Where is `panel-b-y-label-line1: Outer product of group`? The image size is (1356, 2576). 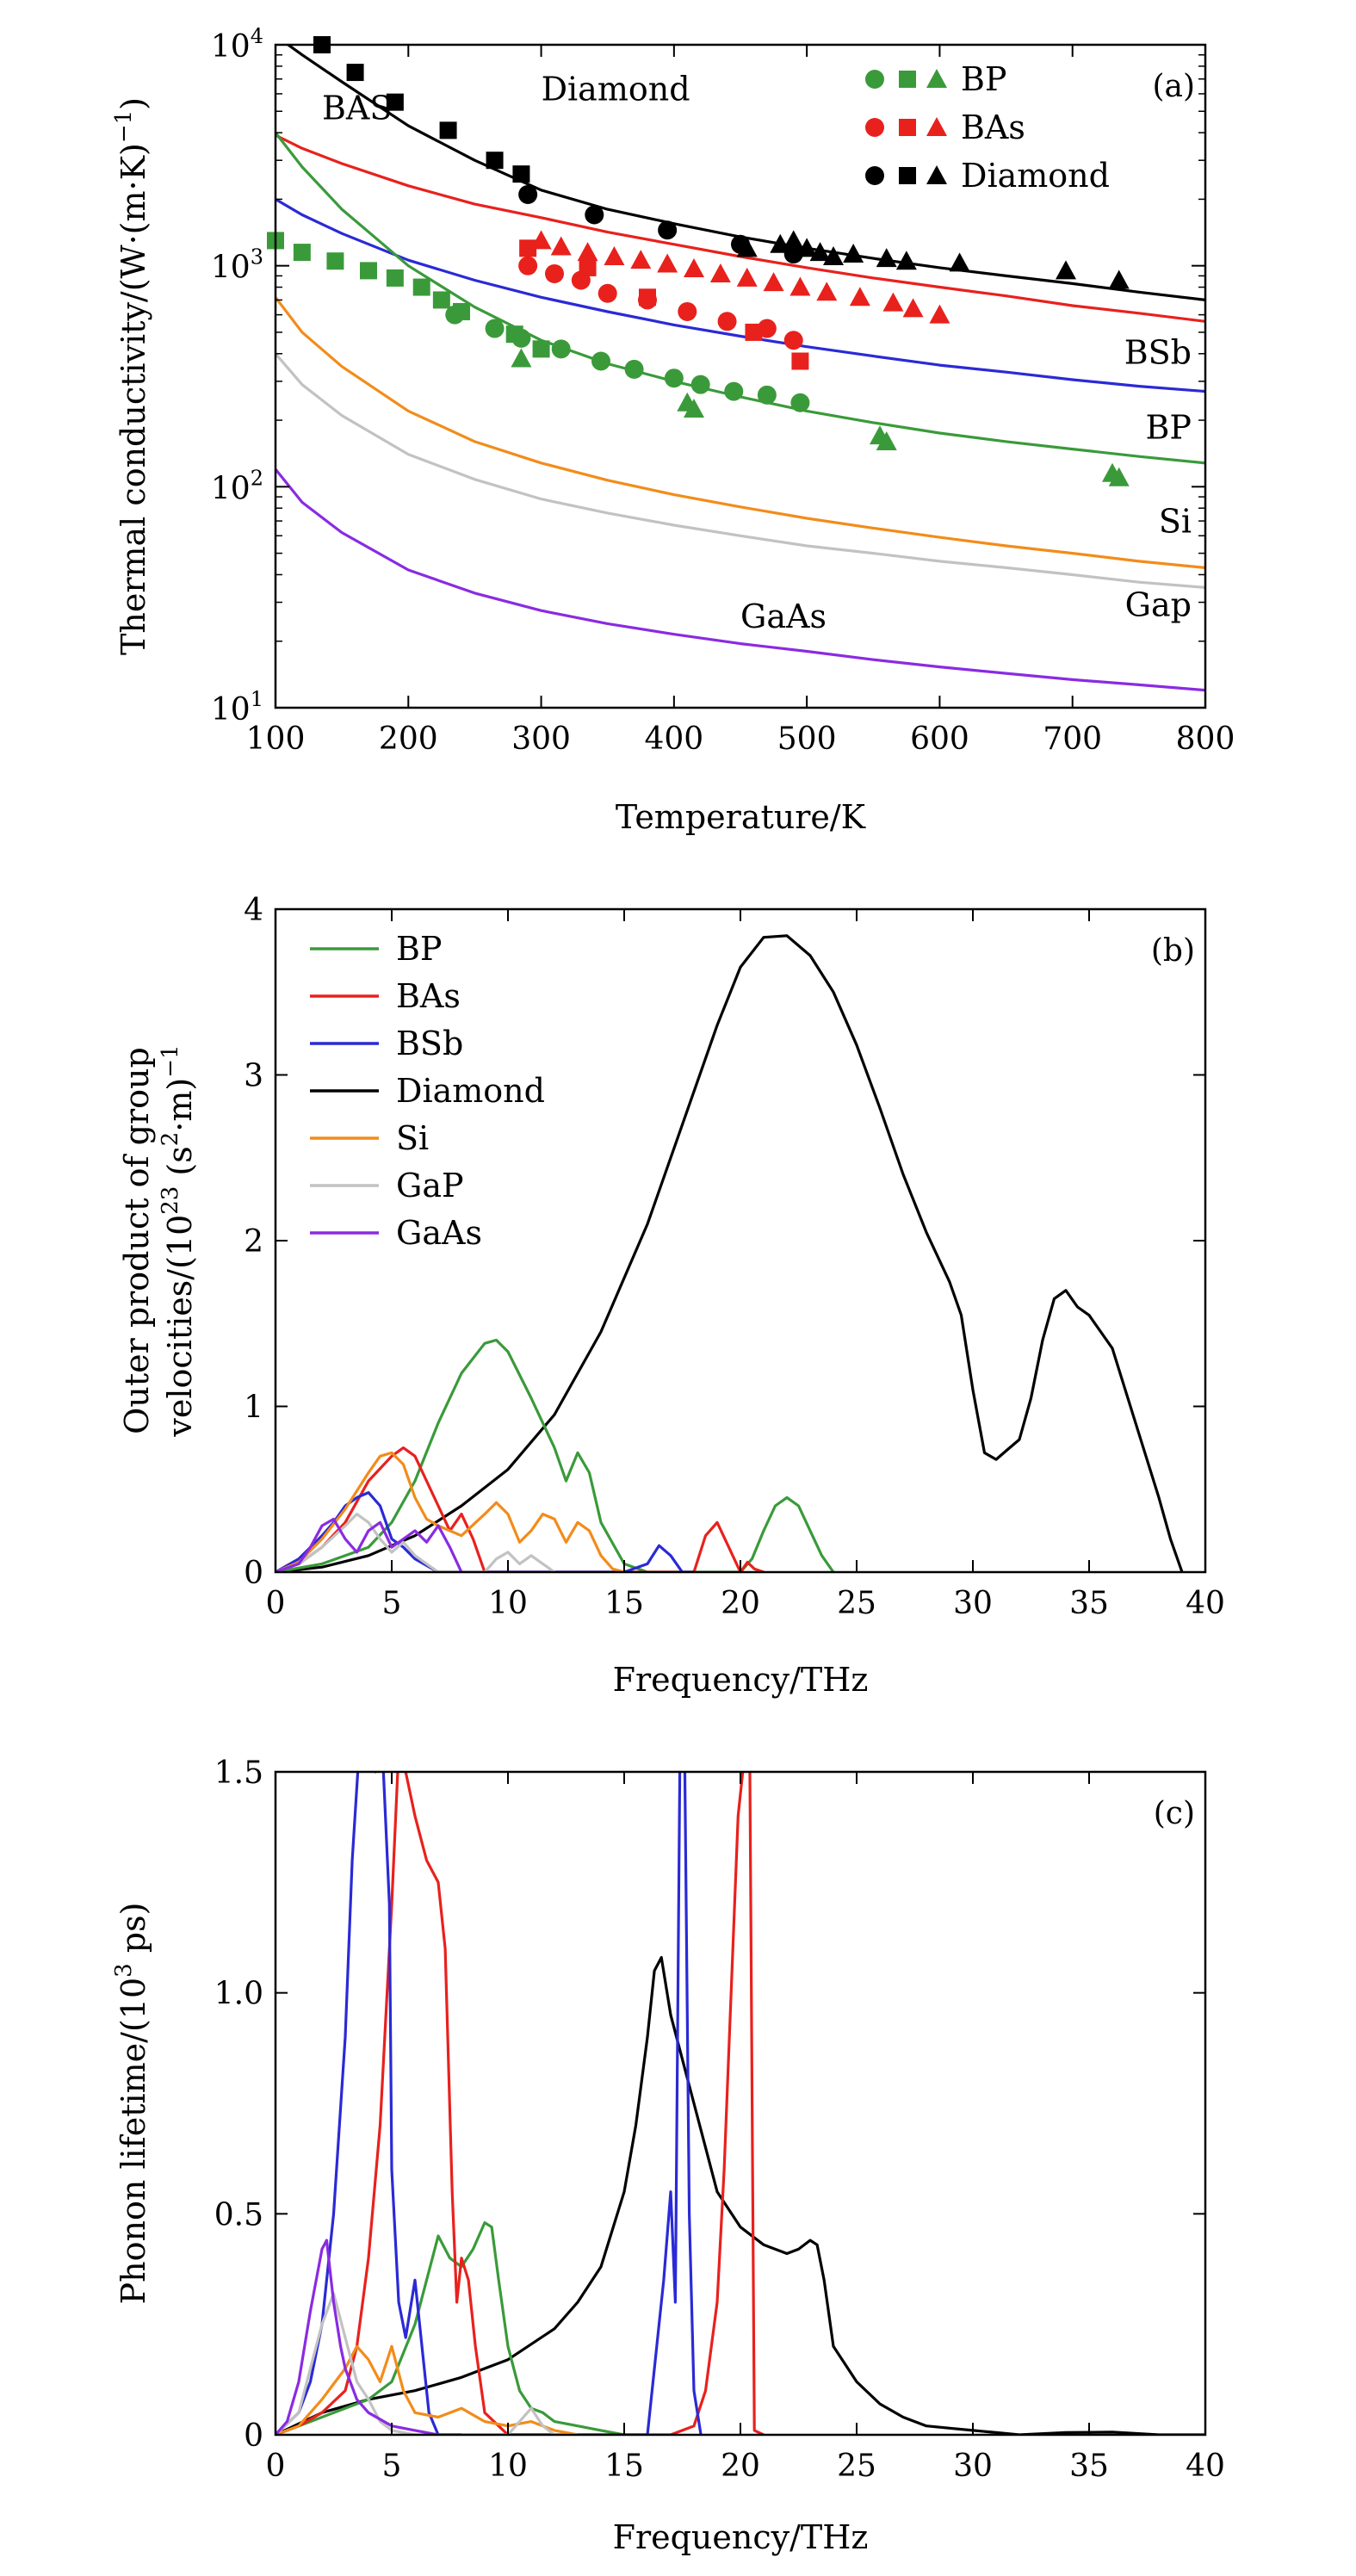 panel-b-y-label-line1: Outer product of group is located at coordinates (137, 1240).